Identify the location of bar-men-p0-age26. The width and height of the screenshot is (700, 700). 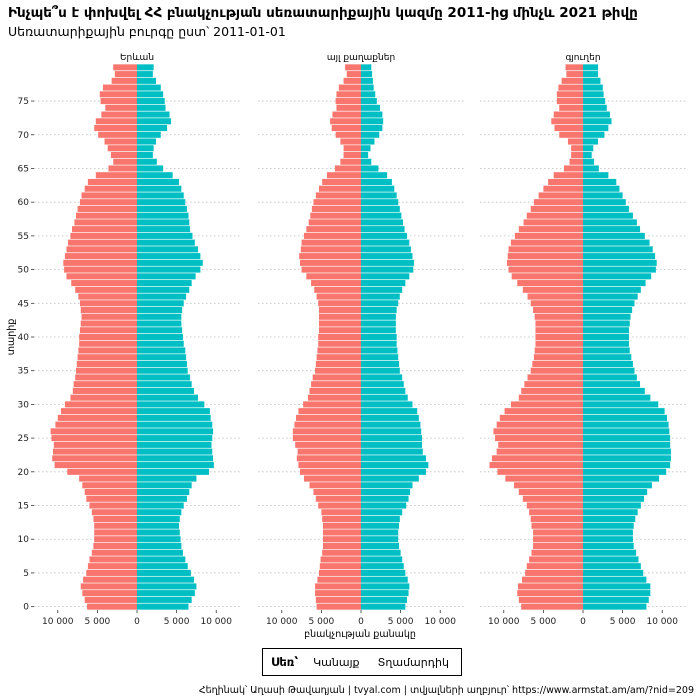
(175, 431).